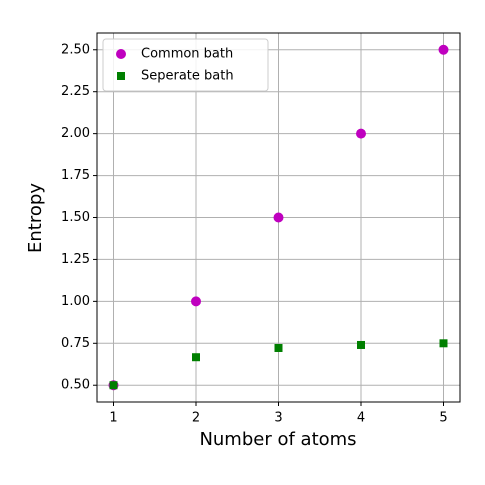 Image resolution: width=485 pixels, height=485 pixels. Describe the element at coordinates (75, 385) in the screenshot. I see `y-tick-label: 0.50` at that location.